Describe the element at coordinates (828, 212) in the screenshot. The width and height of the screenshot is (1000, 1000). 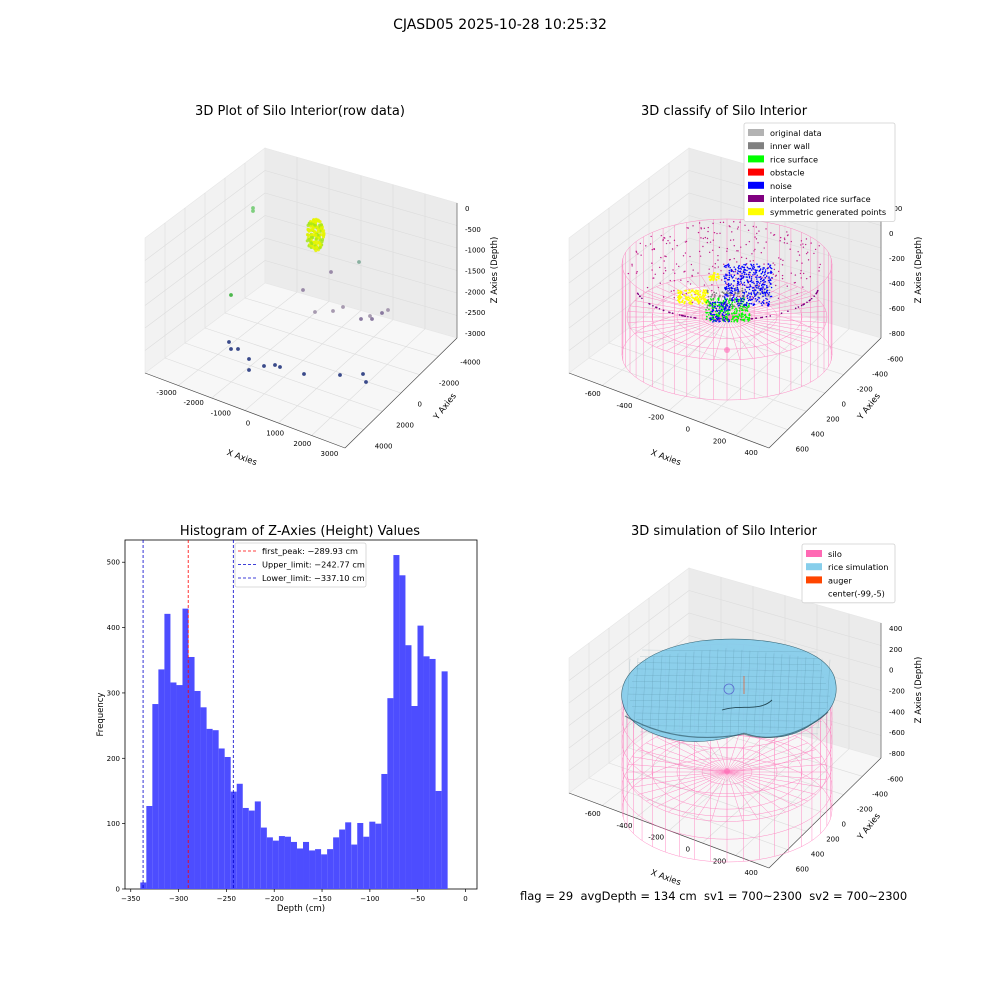
I see `p2-legend-label: symmetric generated points` at that location.